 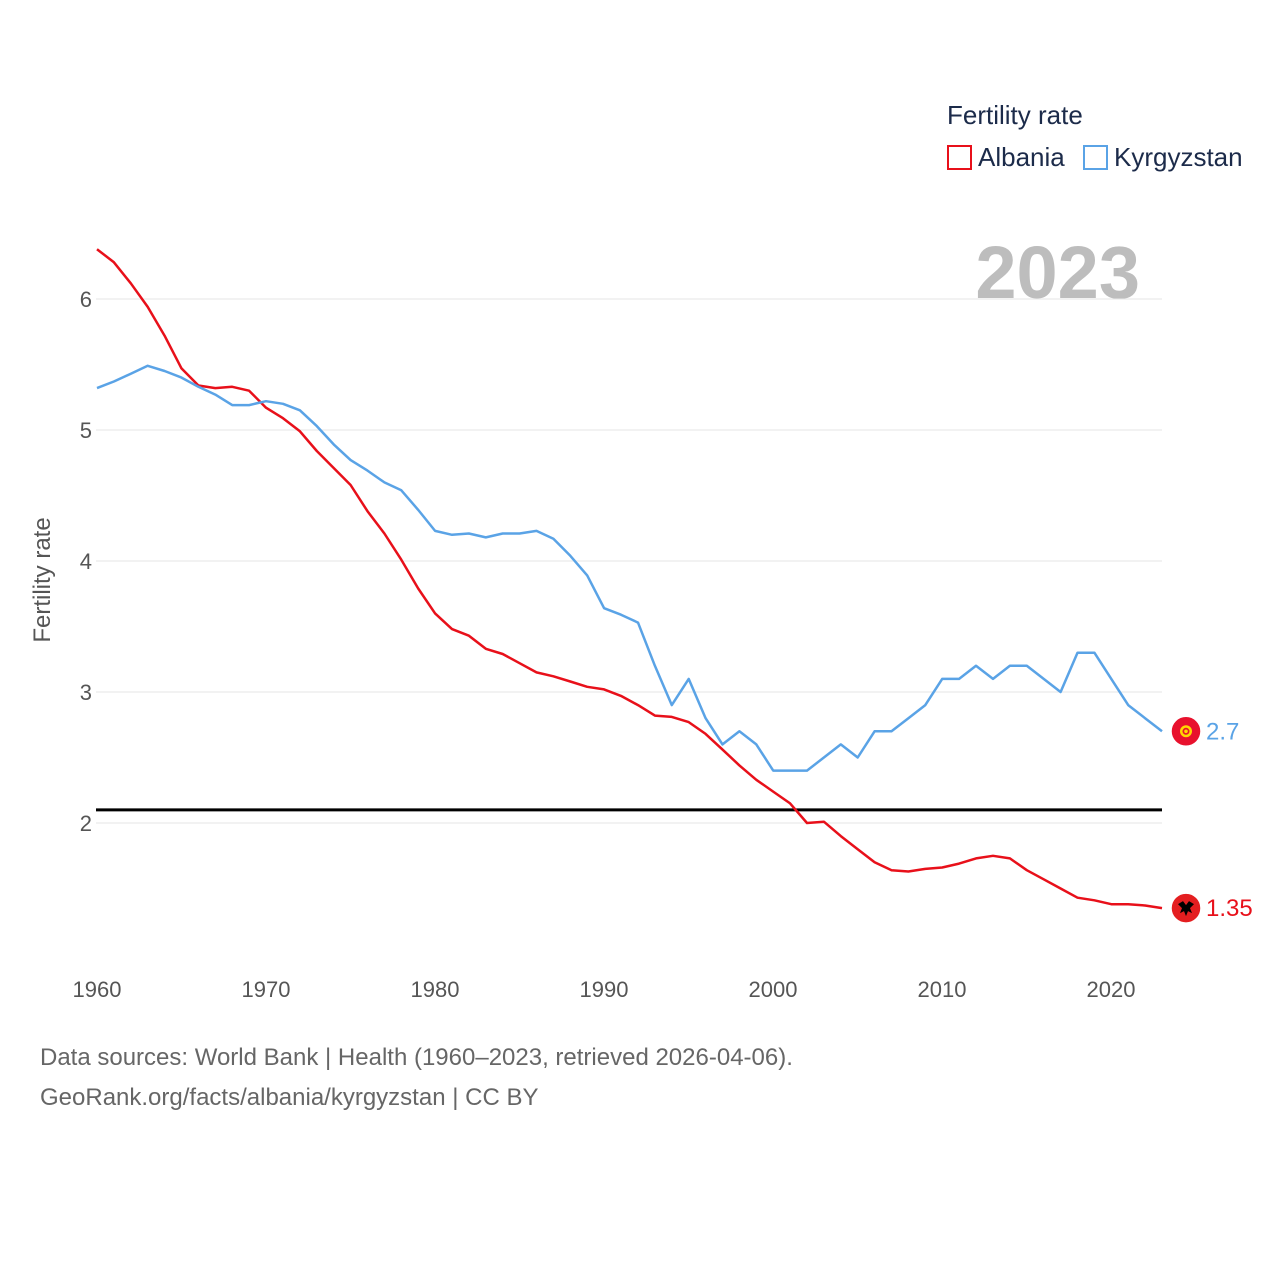 I want to click on legend-title: Fertility rate, so click(x=1015, y=115).